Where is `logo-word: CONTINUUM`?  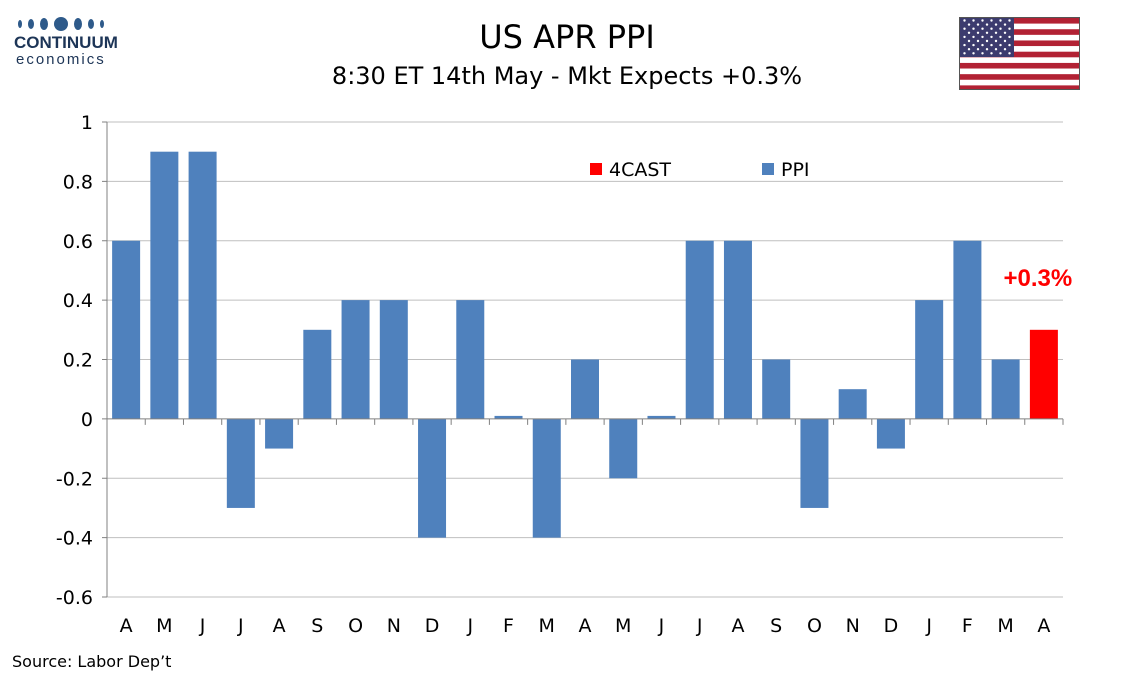 logo-word: CONTINUUM is located at coordinates (66, 42).